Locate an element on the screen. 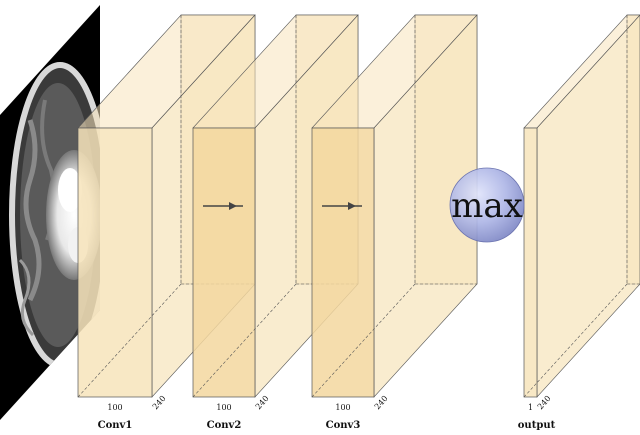 This screenshot has height=435, width=640. layer-width-label: 1 is located at coordinates (530, 407).